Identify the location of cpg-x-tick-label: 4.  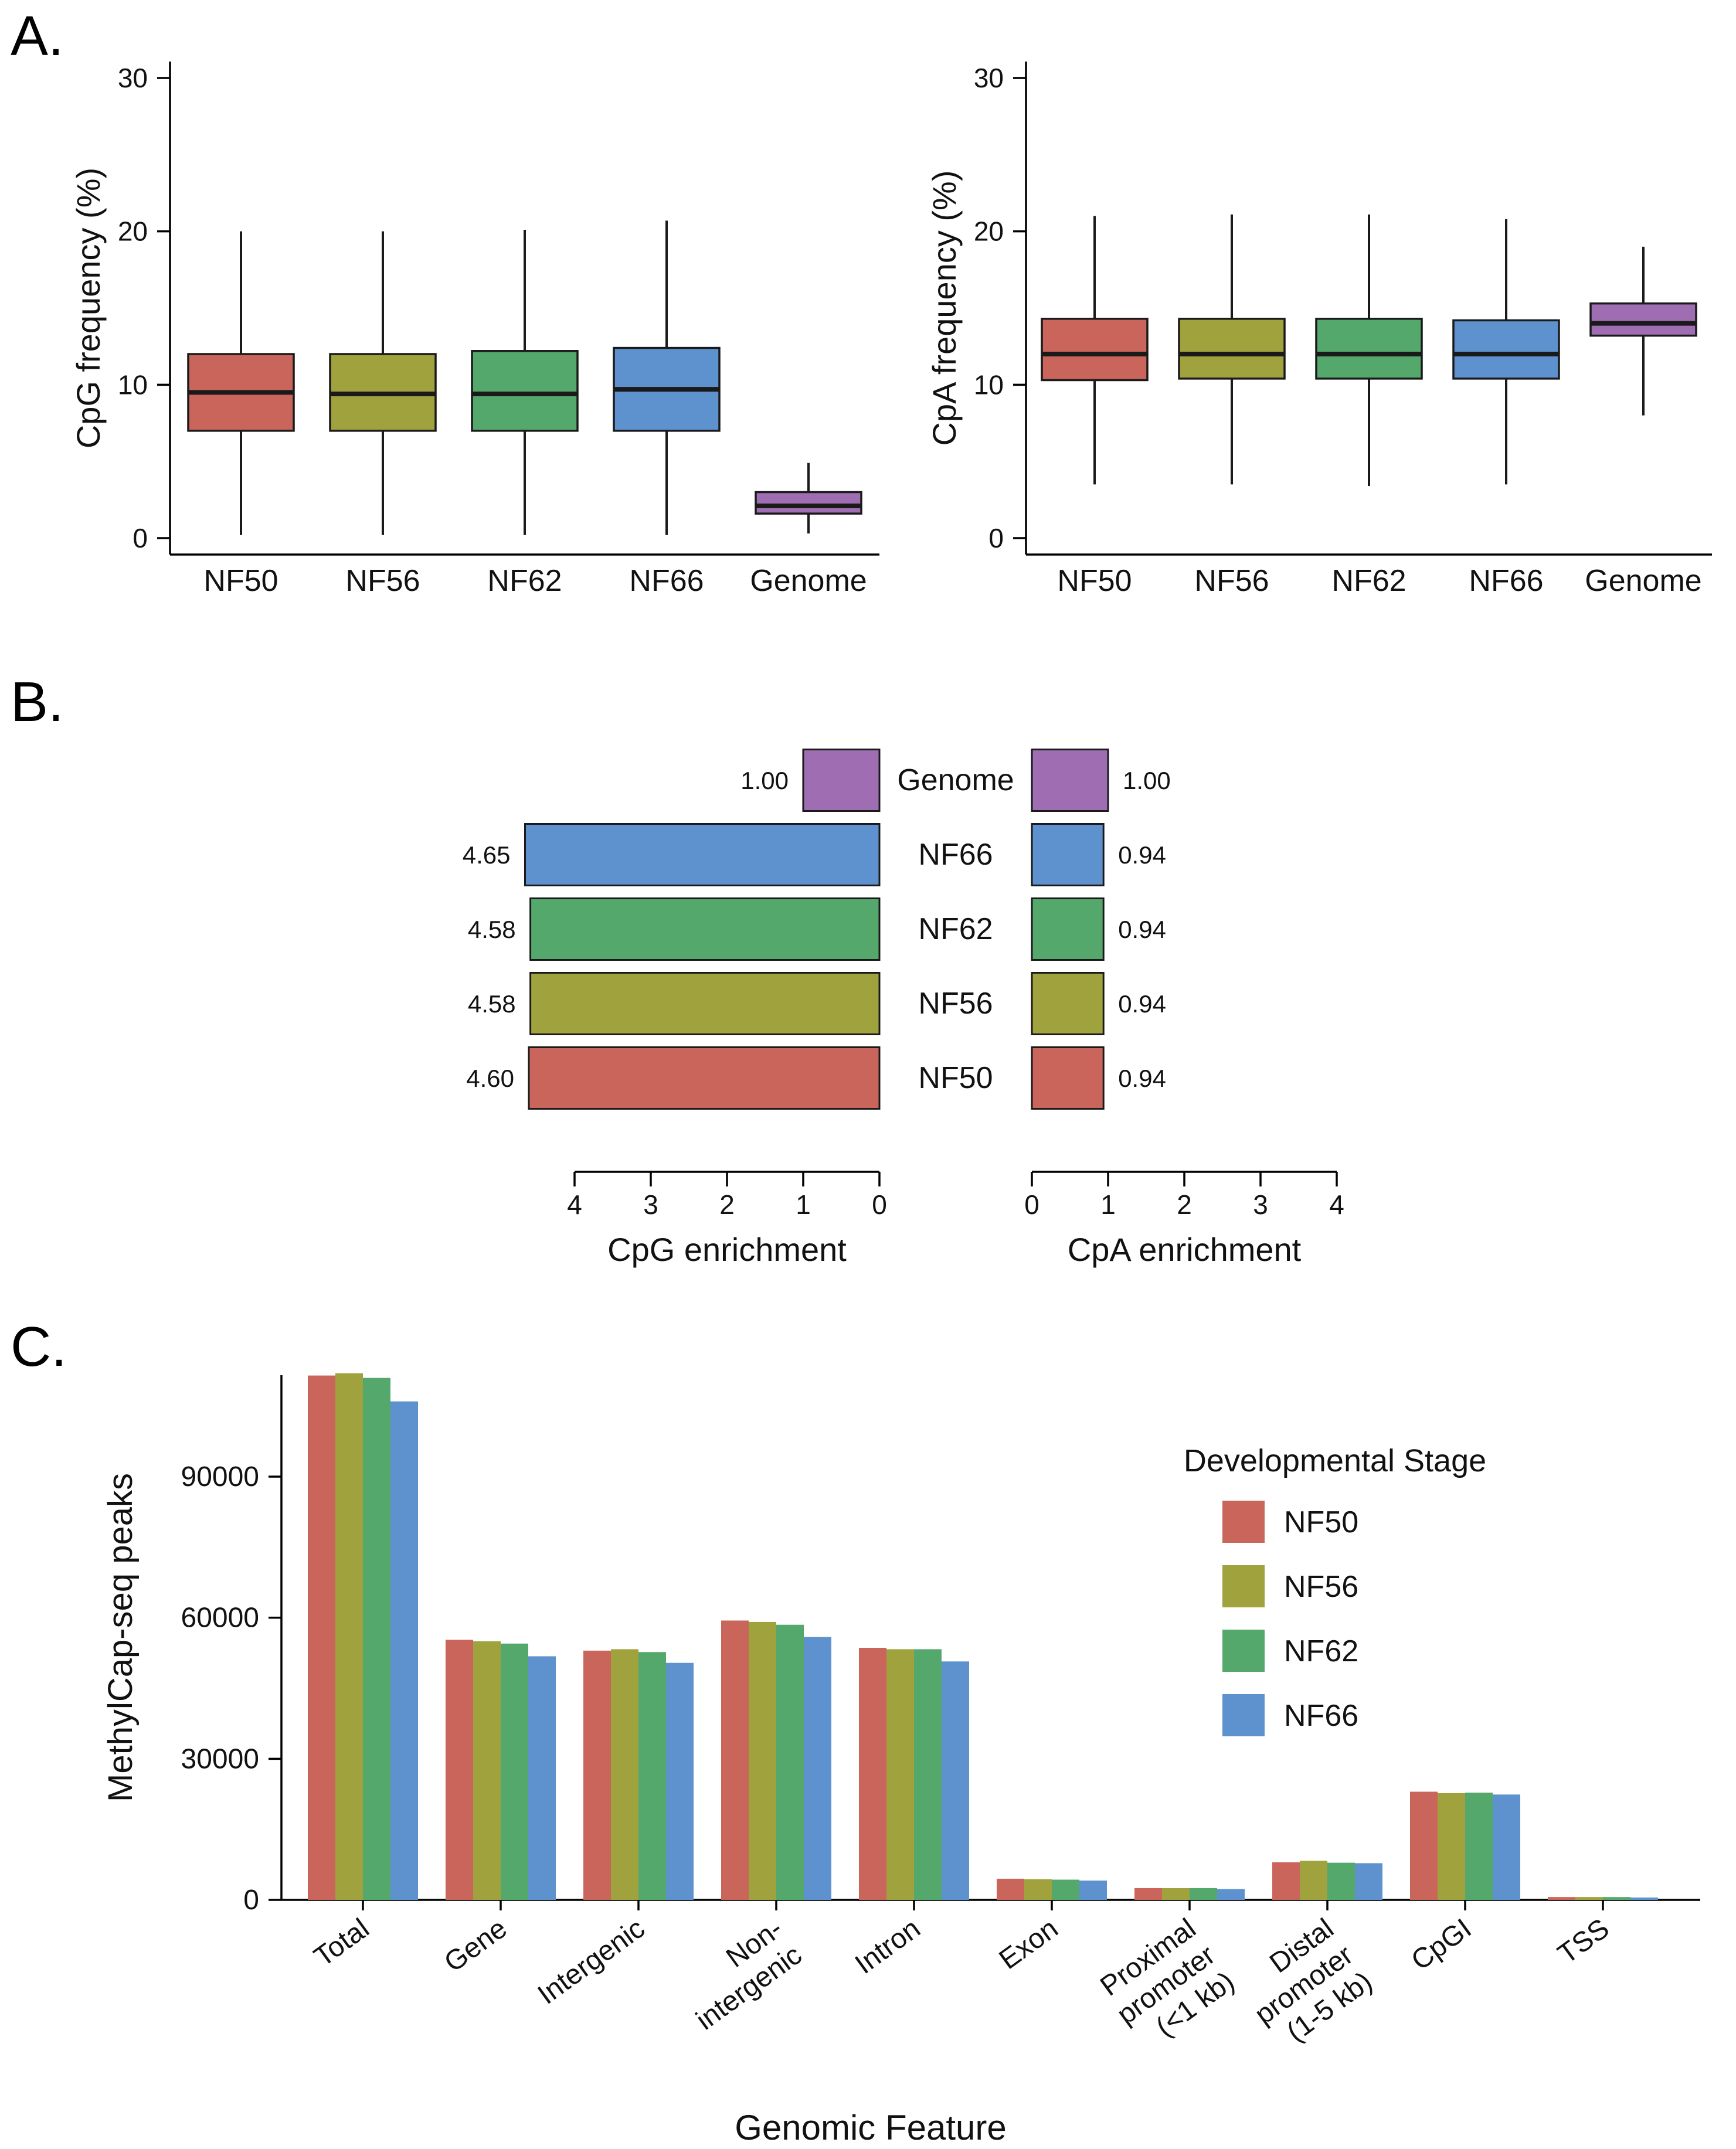
(574, 1204).